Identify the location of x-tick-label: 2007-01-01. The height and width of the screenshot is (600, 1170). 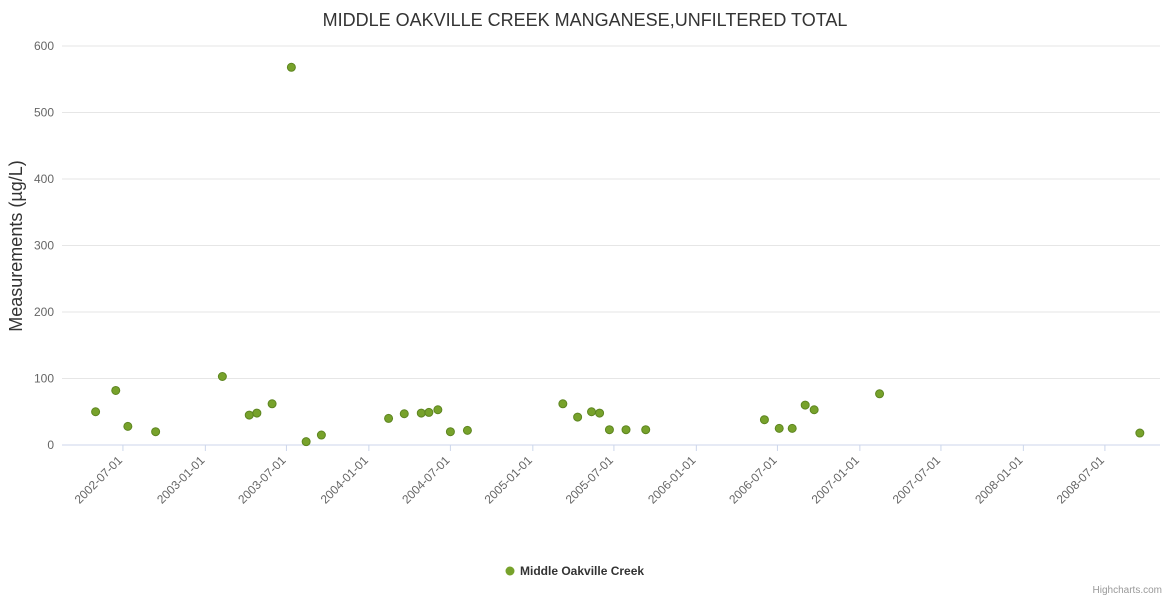
(836, 480).